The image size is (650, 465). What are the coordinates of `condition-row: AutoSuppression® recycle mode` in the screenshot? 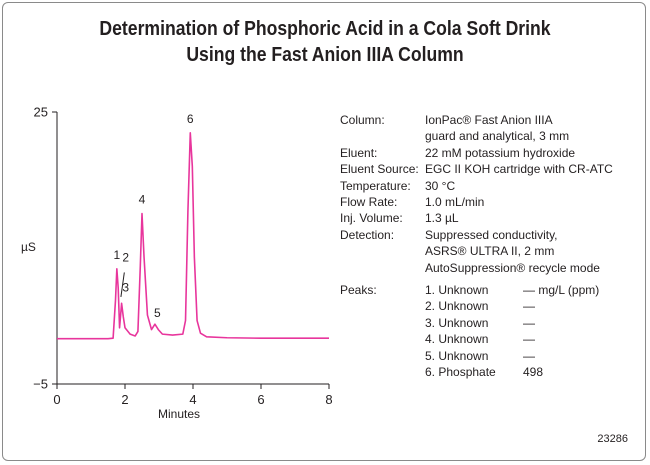 It's located at (476, 268).